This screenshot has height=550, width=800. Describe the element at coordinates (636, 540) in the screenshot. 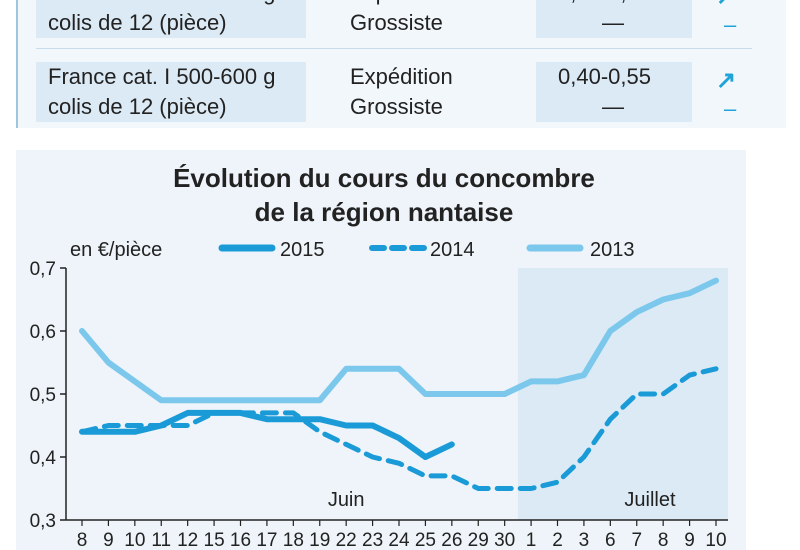

I see `x-tick-label: 7` at that location.